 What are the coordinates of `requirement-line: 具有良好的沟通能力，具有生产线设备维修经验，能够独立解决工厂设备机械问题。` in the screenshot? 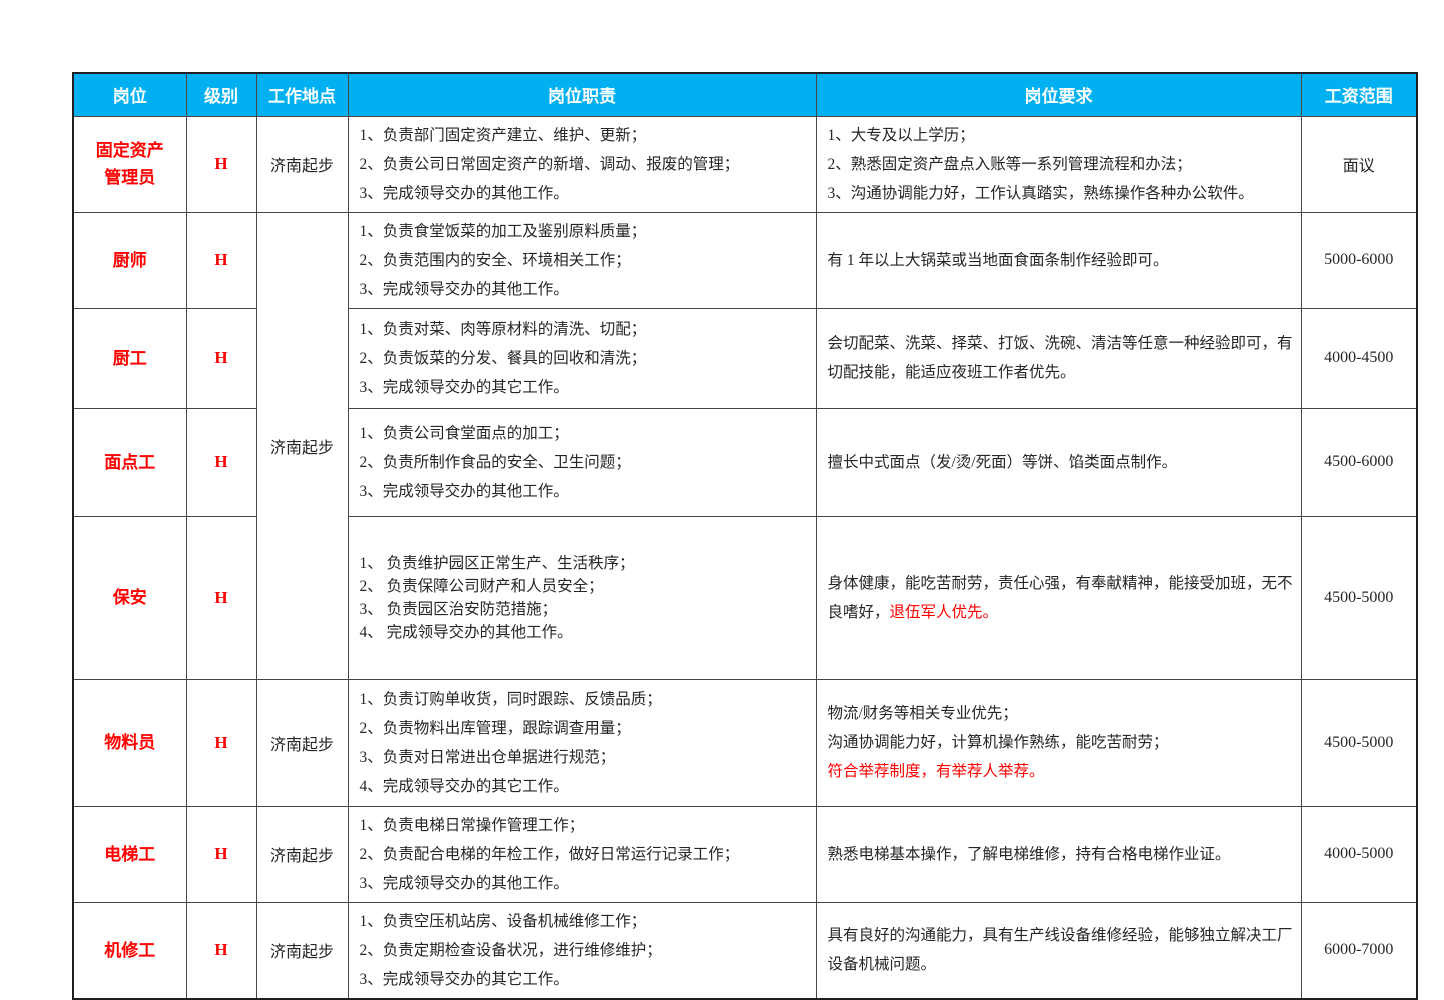 It's located at (1060, 950).